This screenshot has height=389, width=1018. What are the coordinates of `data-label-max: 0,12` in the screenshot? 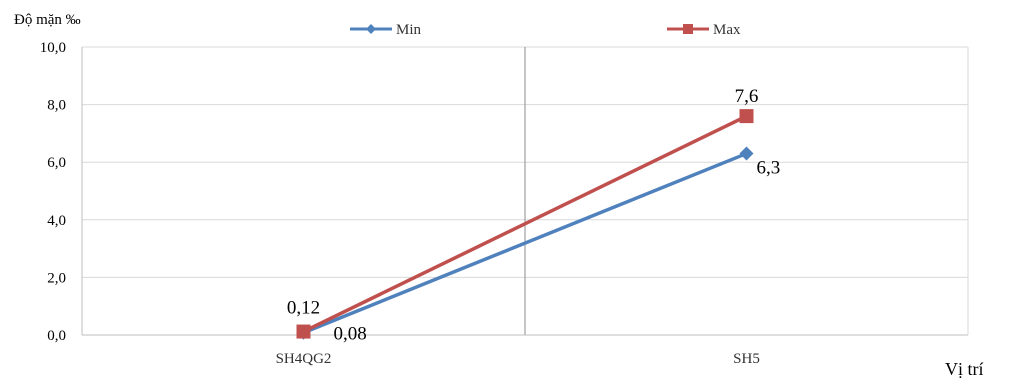 It's located at (303, 308).